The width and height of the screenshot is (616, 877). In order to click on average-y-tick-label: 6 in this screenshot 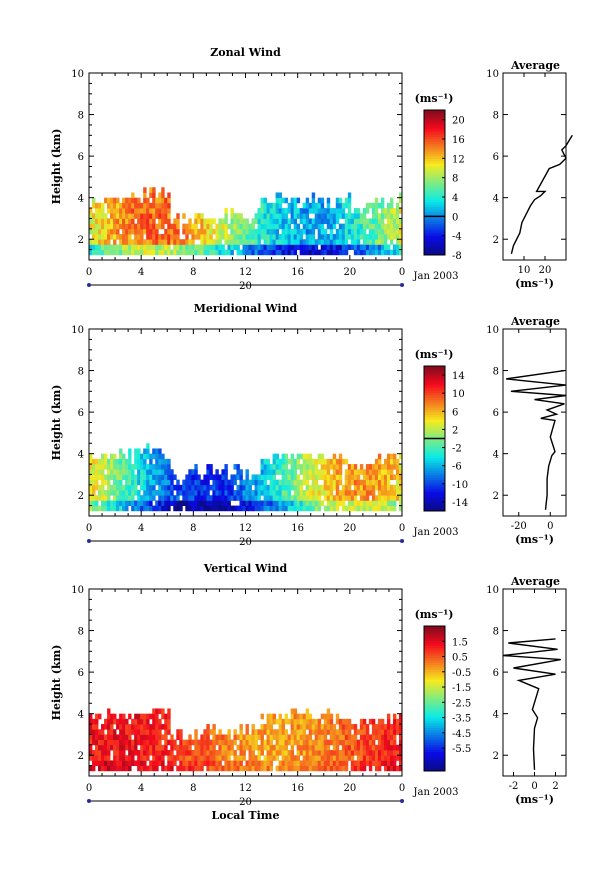, I will do `click(496, 673)`.